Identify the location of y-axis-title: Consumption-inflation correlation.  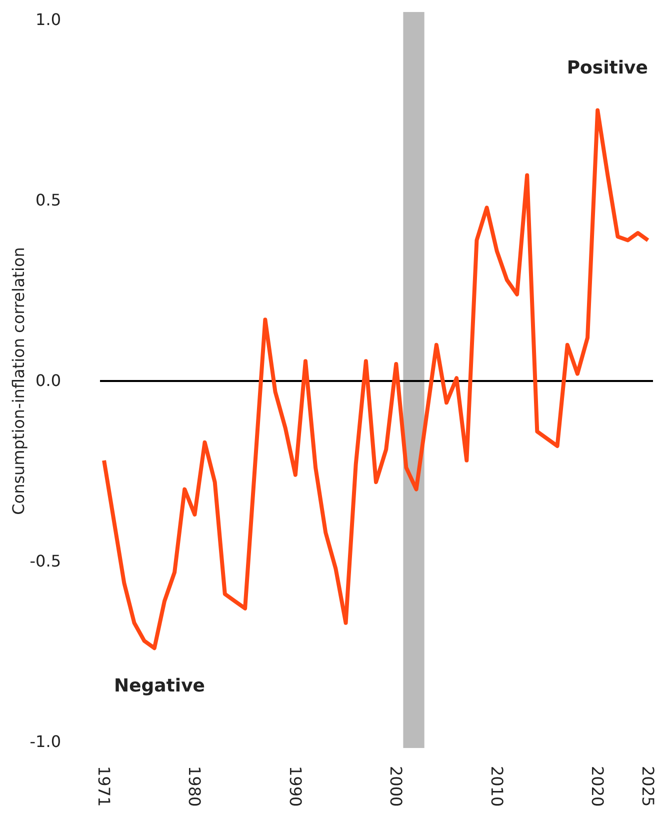
(18, 381).